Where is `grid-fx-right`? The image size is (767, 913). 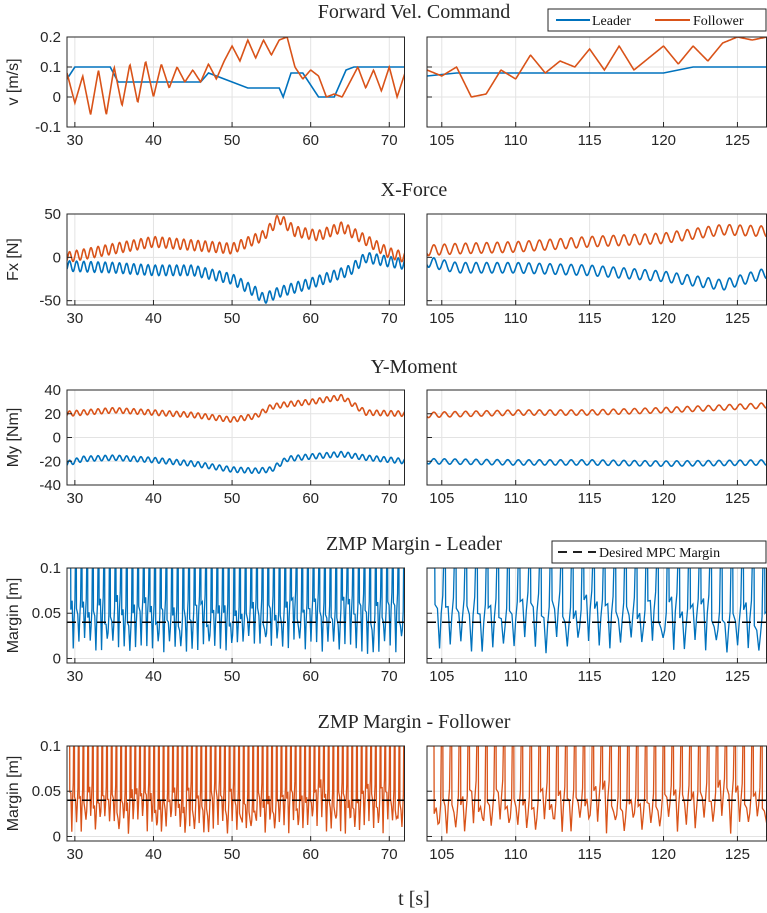 grid-fx-right is located at coordinates (597, 259).